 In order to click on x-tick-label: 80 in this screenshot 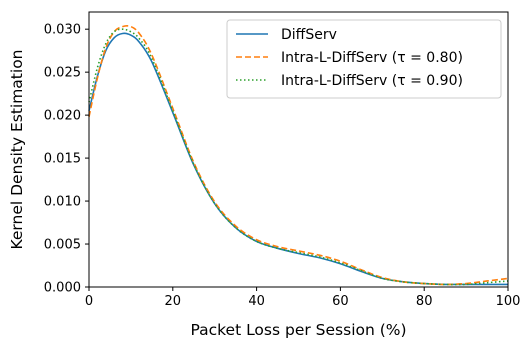, I will do `click(424, 301)`.